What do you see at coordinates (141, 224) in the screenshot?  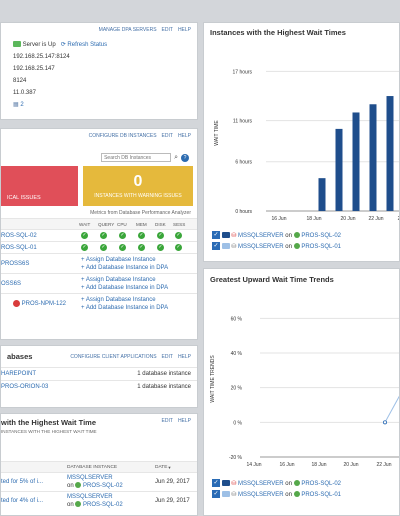 I see `col-mem: MEM` at bounding box center [141, 224].